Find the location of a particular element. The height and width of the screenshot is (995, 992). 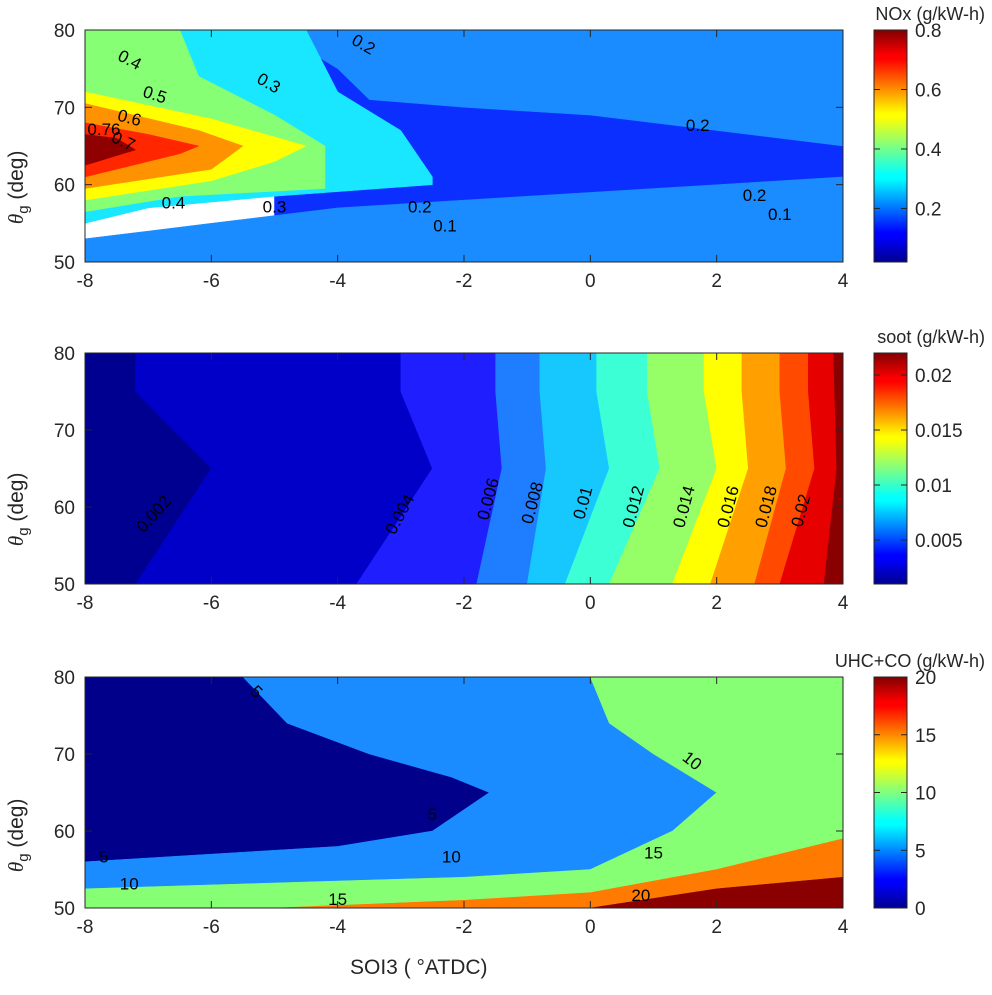

uhcco-colorbar-tick-label: 10 is located at coordinates (925, 794).